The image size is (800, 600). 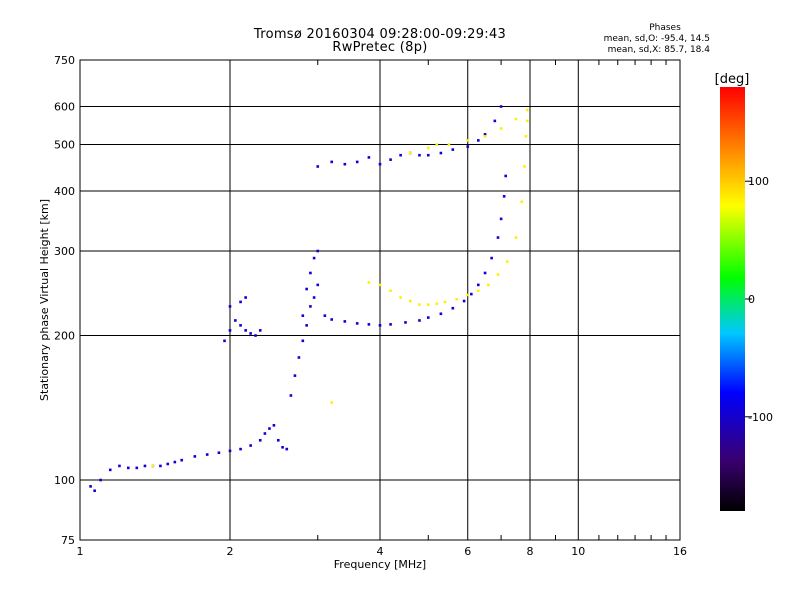 What do you see at coordinates (680, 551) in the screenshot?
I see `x-tick-label: 16` at bounding box center [680, 551].